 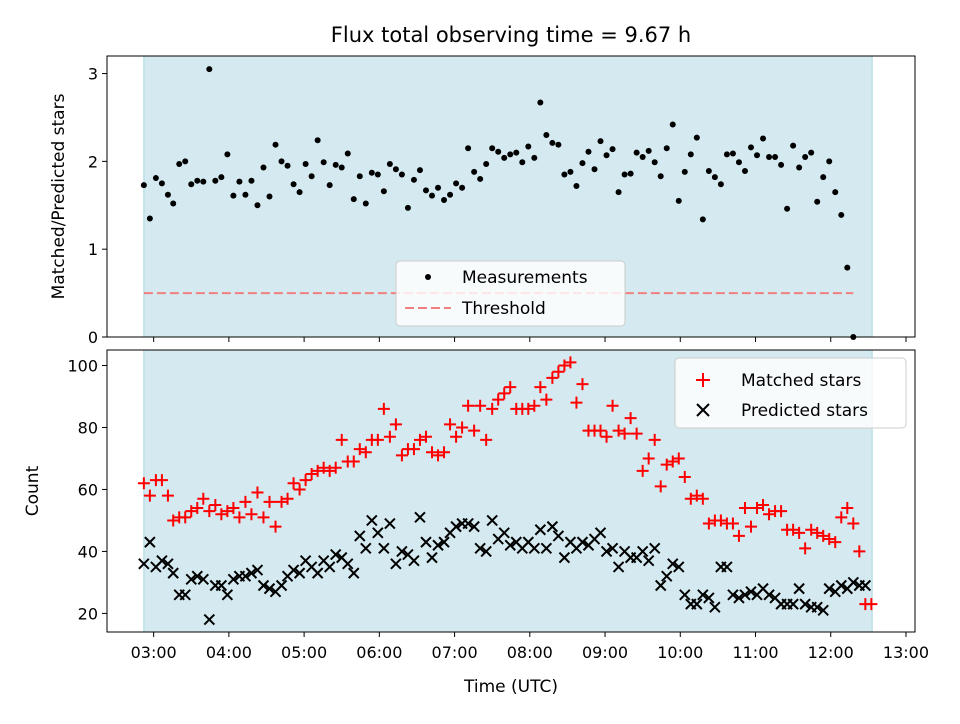 What do you see at coordinates (93, 337) in the screenshot?
I see `y-tick-label: 0` at bounding box center [93, 337].